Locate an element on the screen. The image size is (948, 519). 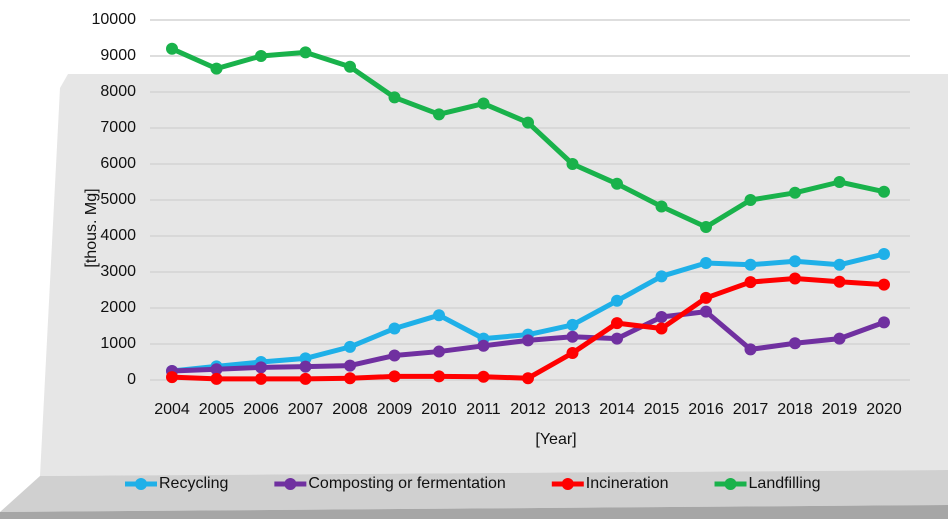
y-tick-label: 3000 is located at coordinates (118, 271).